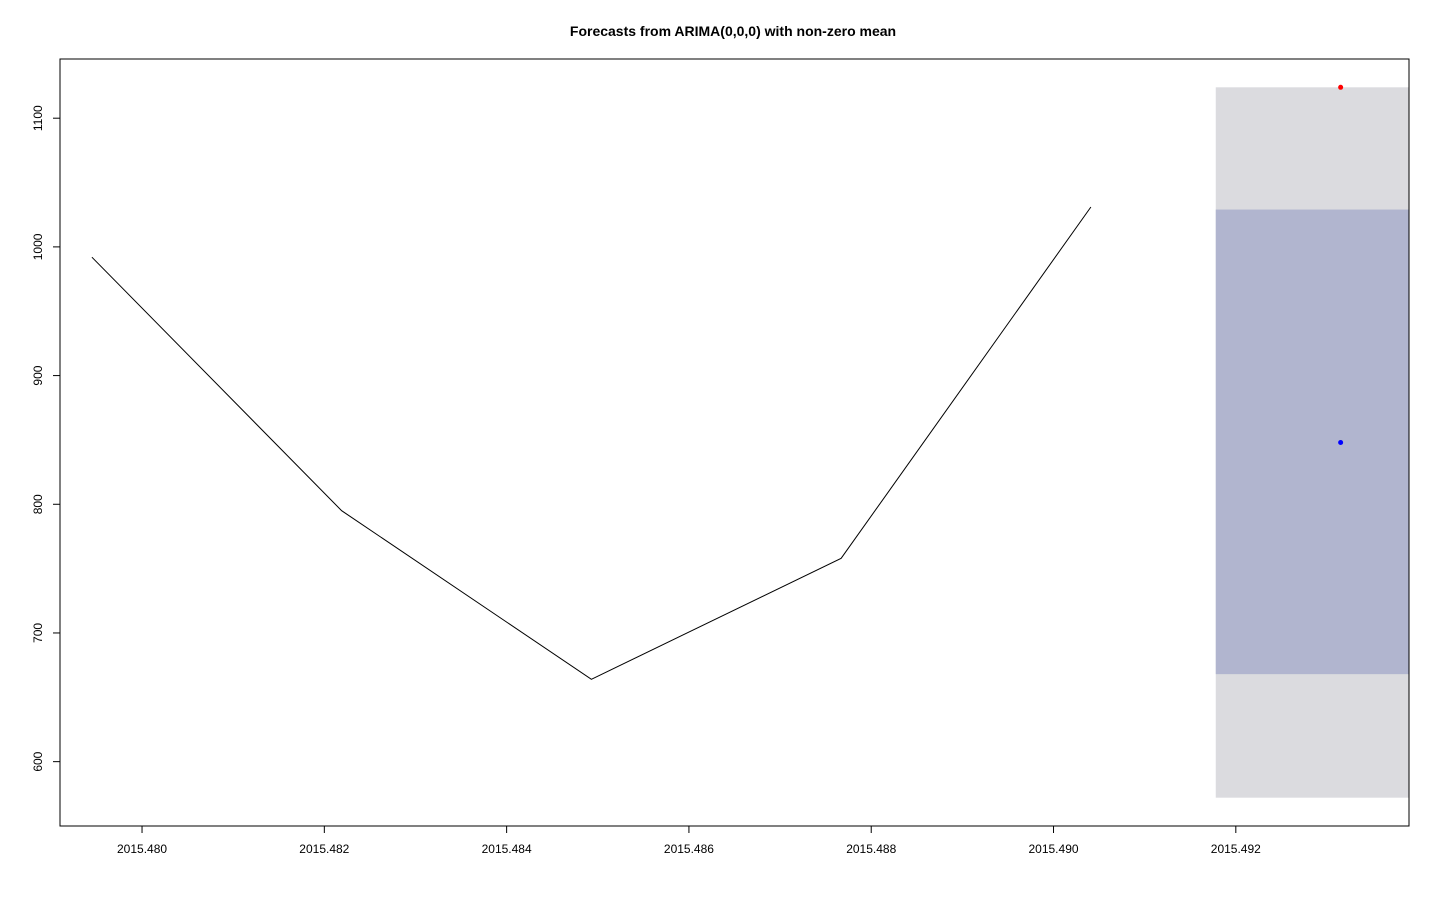 The width and height of the screenshot is (1440, 900). Describe the element at coordinates (1341, 442) in the screenshot. I see `forecast-point` at that location.